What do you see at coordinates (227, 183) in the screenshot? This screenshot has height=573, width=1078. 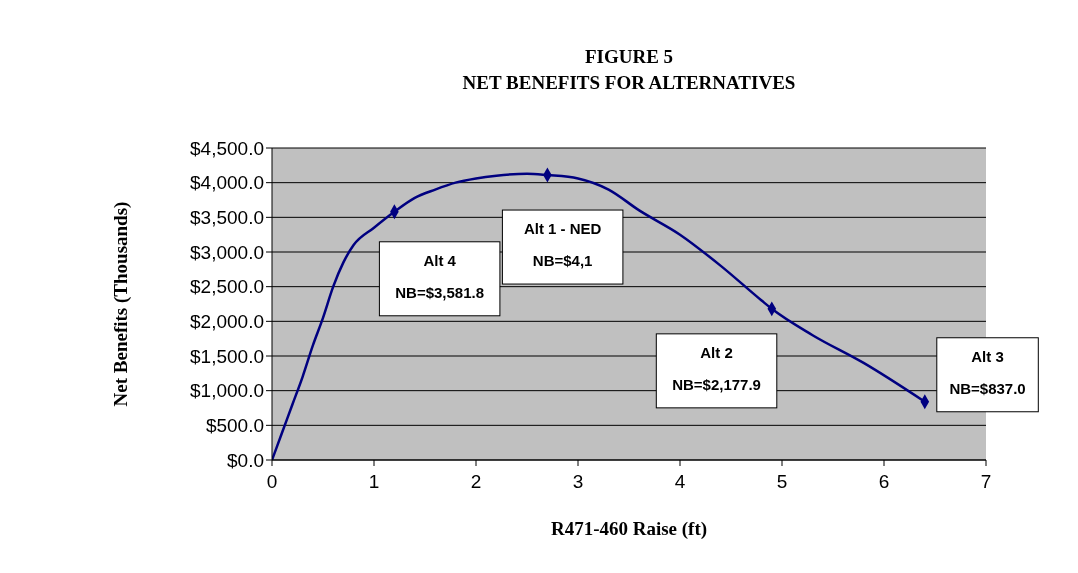 I see `y-tick-label: $4,000.0` at bounding box center [227, 183].